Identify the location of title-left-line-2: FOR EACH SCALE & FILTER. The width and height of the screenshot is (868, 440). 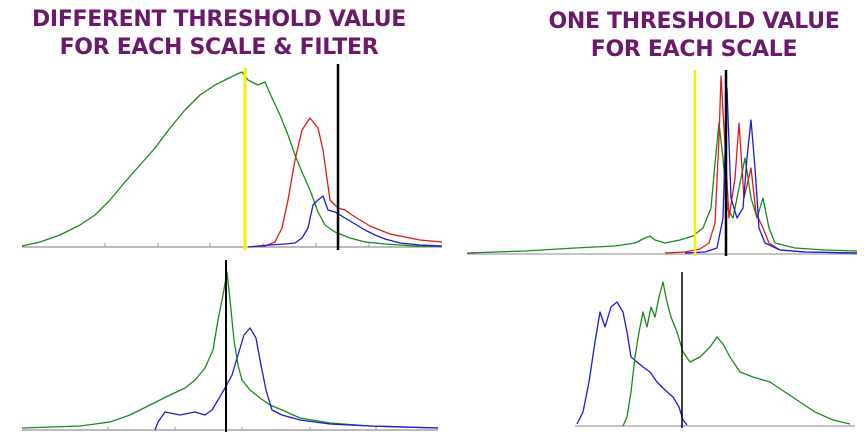
(219, 47).